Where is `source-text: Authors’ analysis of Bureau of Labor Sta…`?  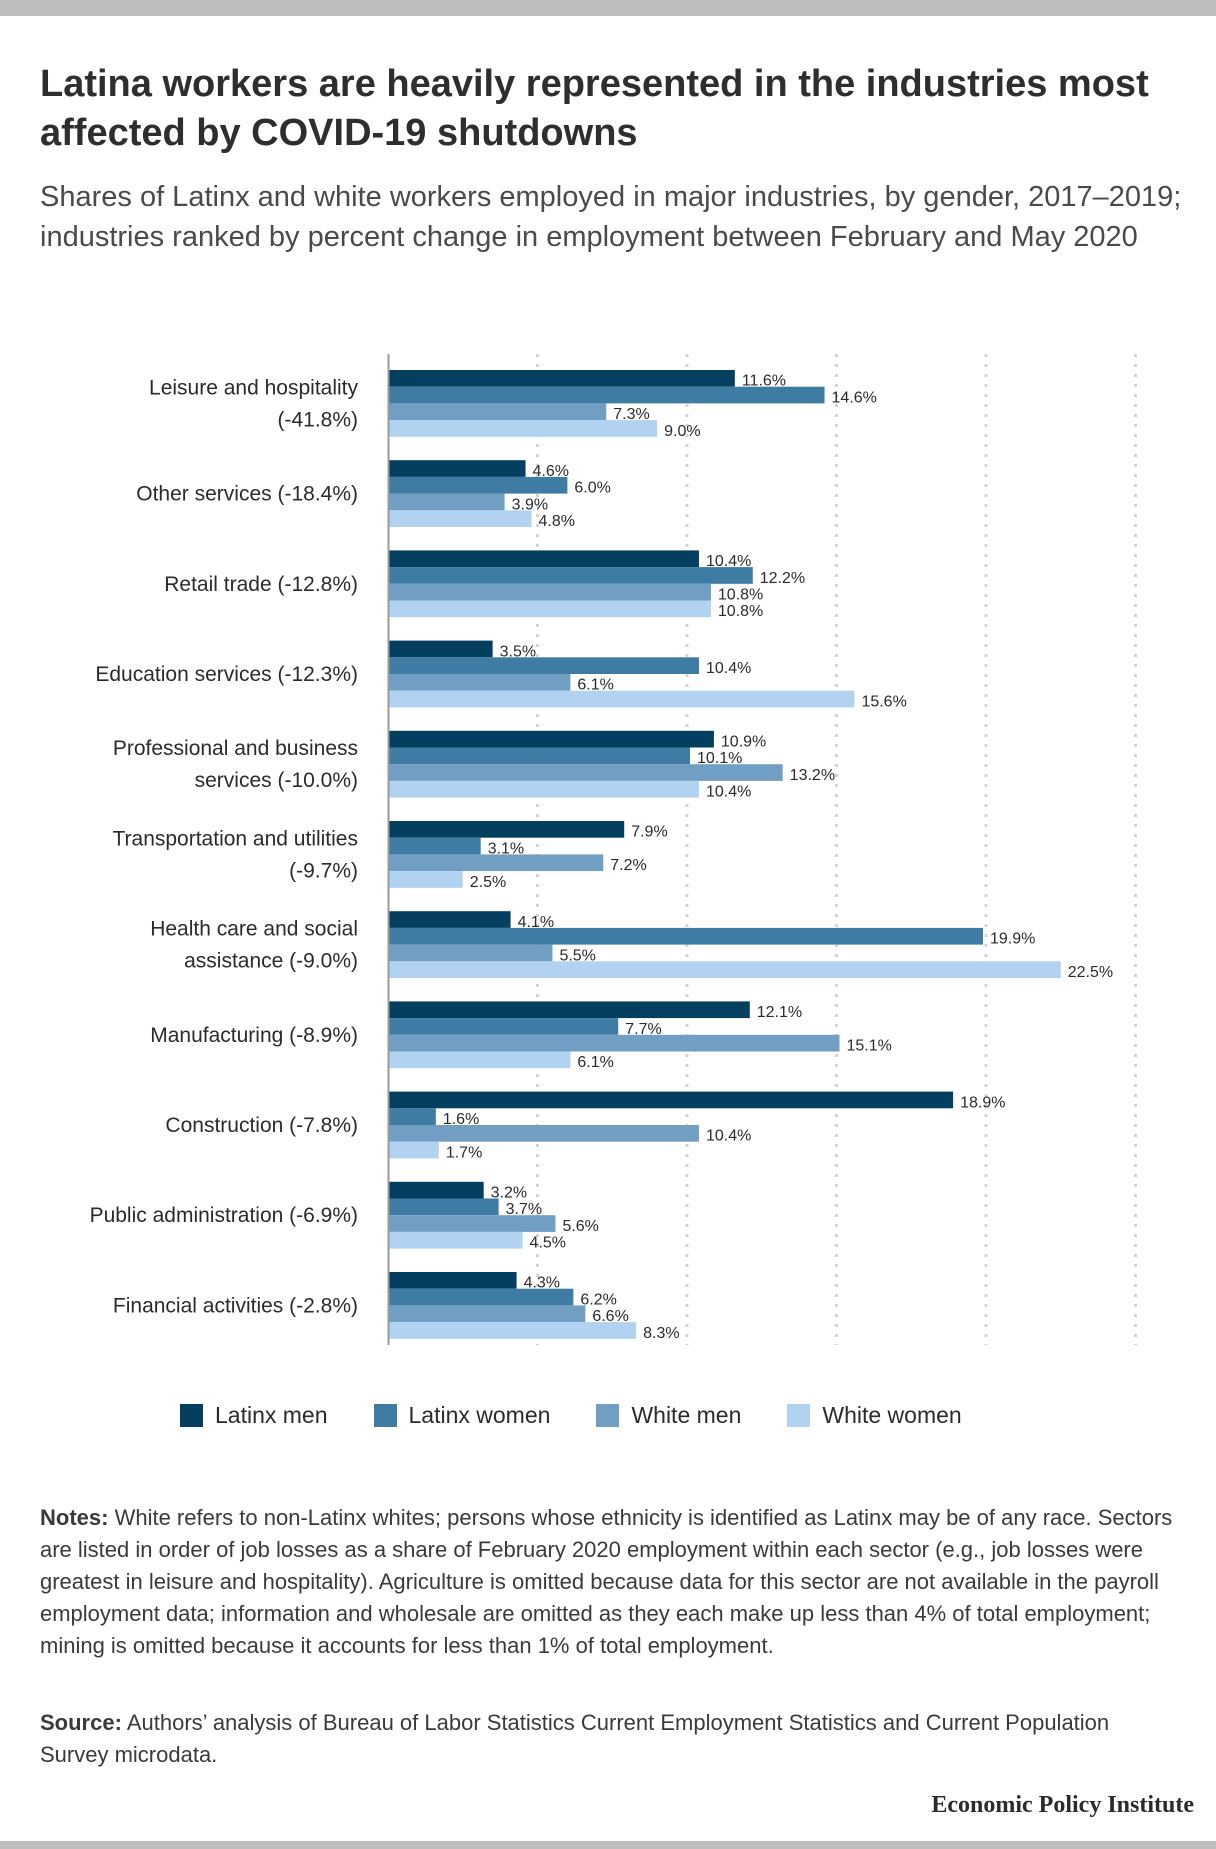 source-text: Authors’ analysis of Bureau of Labor Sta… is located at coordinates (575, 1738).